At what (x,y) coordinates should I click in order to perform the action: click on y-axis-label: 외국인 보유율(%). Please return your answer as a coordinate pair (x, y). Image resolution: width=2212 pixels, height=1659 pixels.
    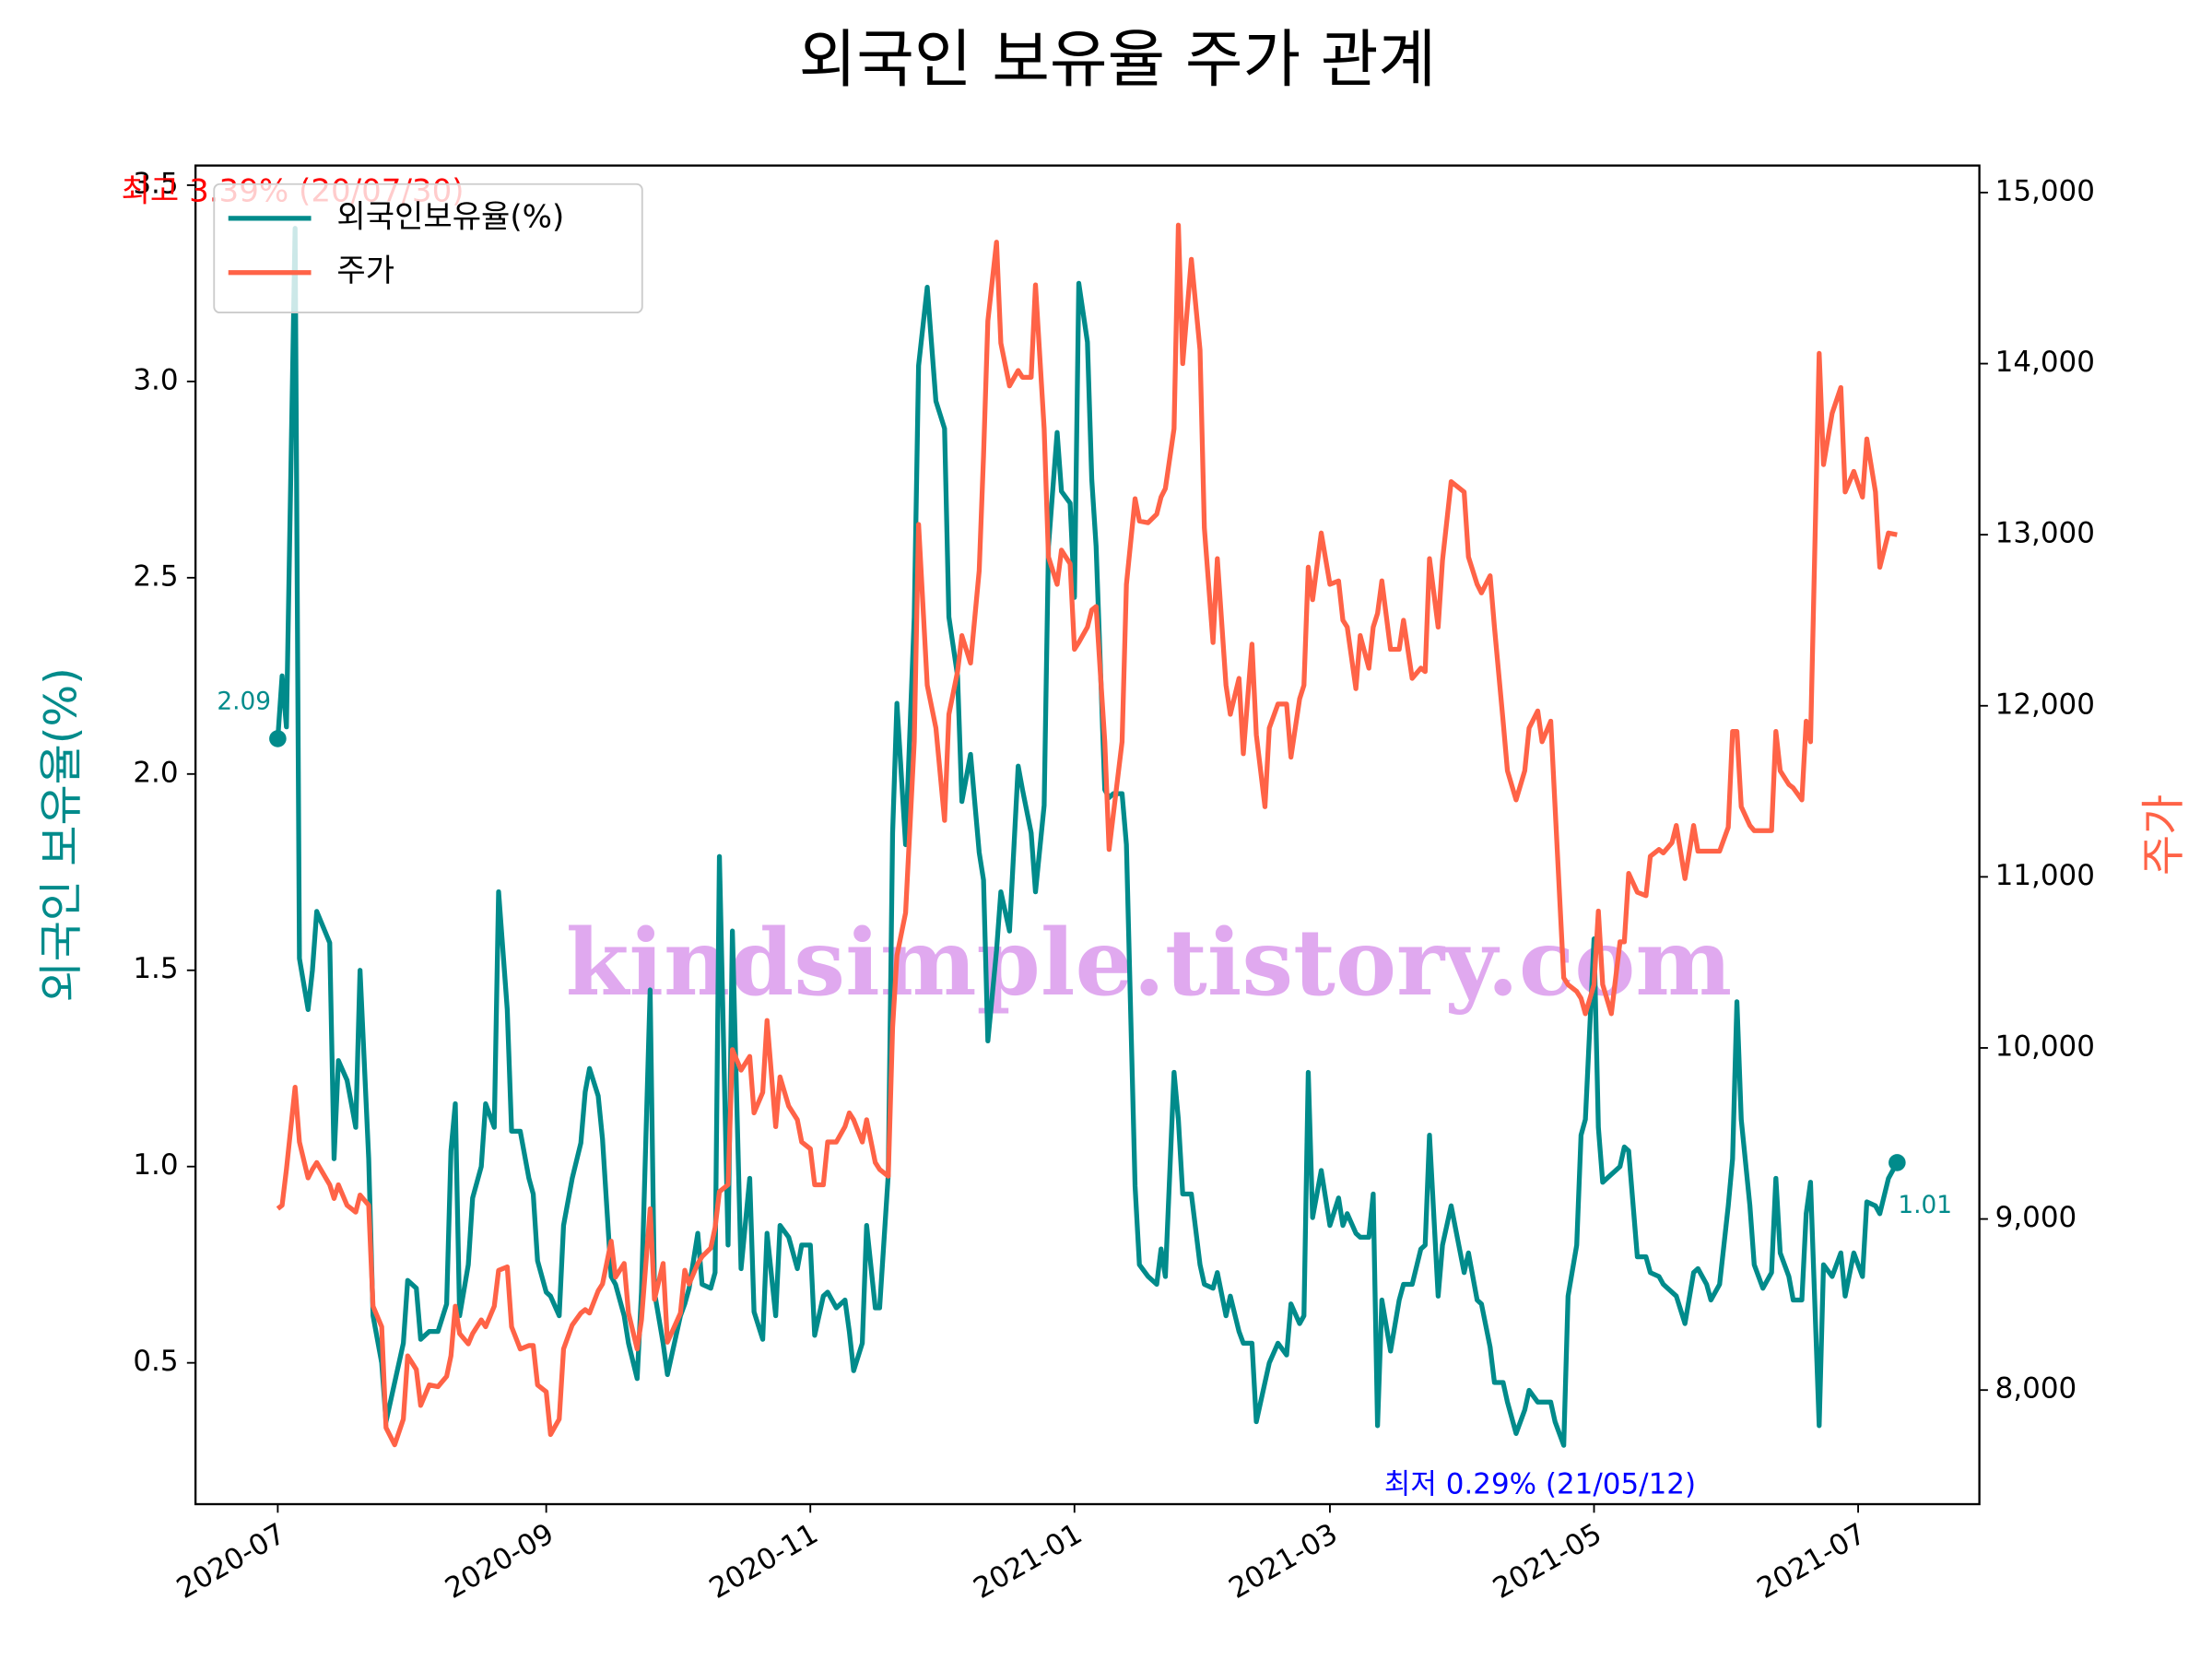
    Looking at the image, I should click on (62, 834).